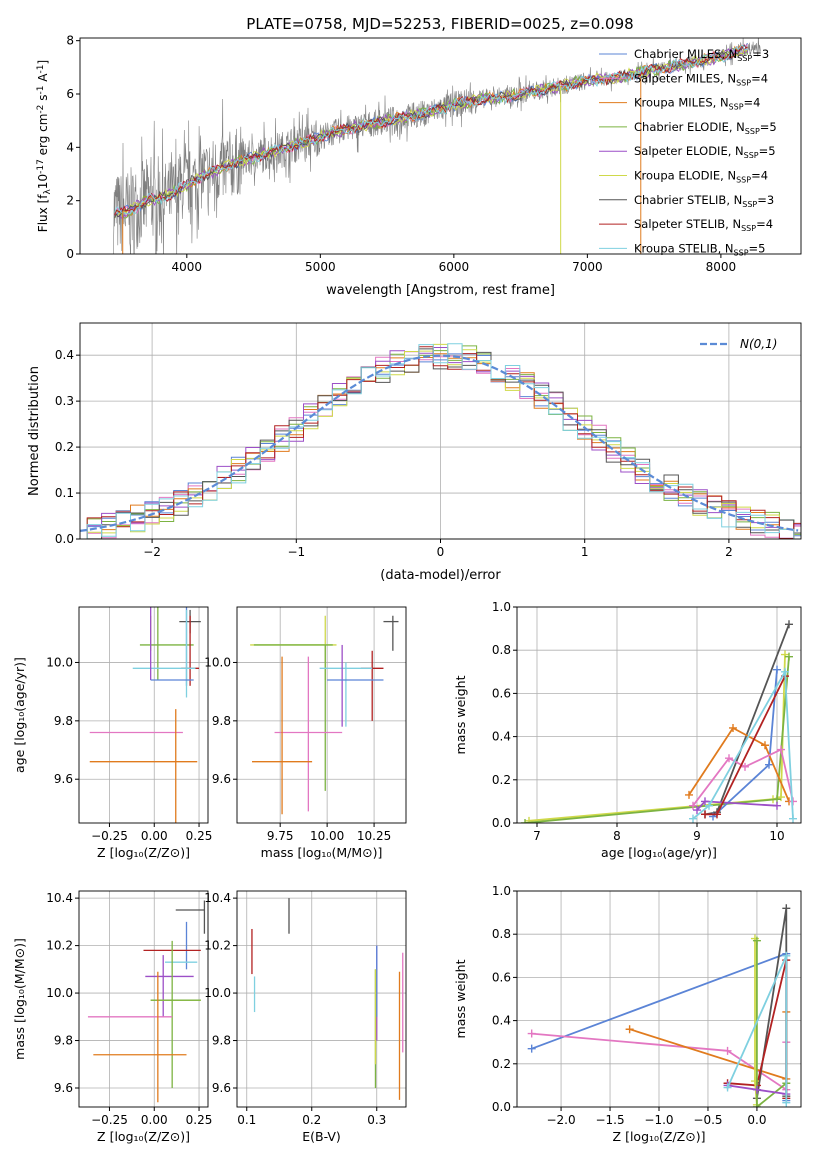  I want to click on y-tick-label: 10.4, so click(59, 898).